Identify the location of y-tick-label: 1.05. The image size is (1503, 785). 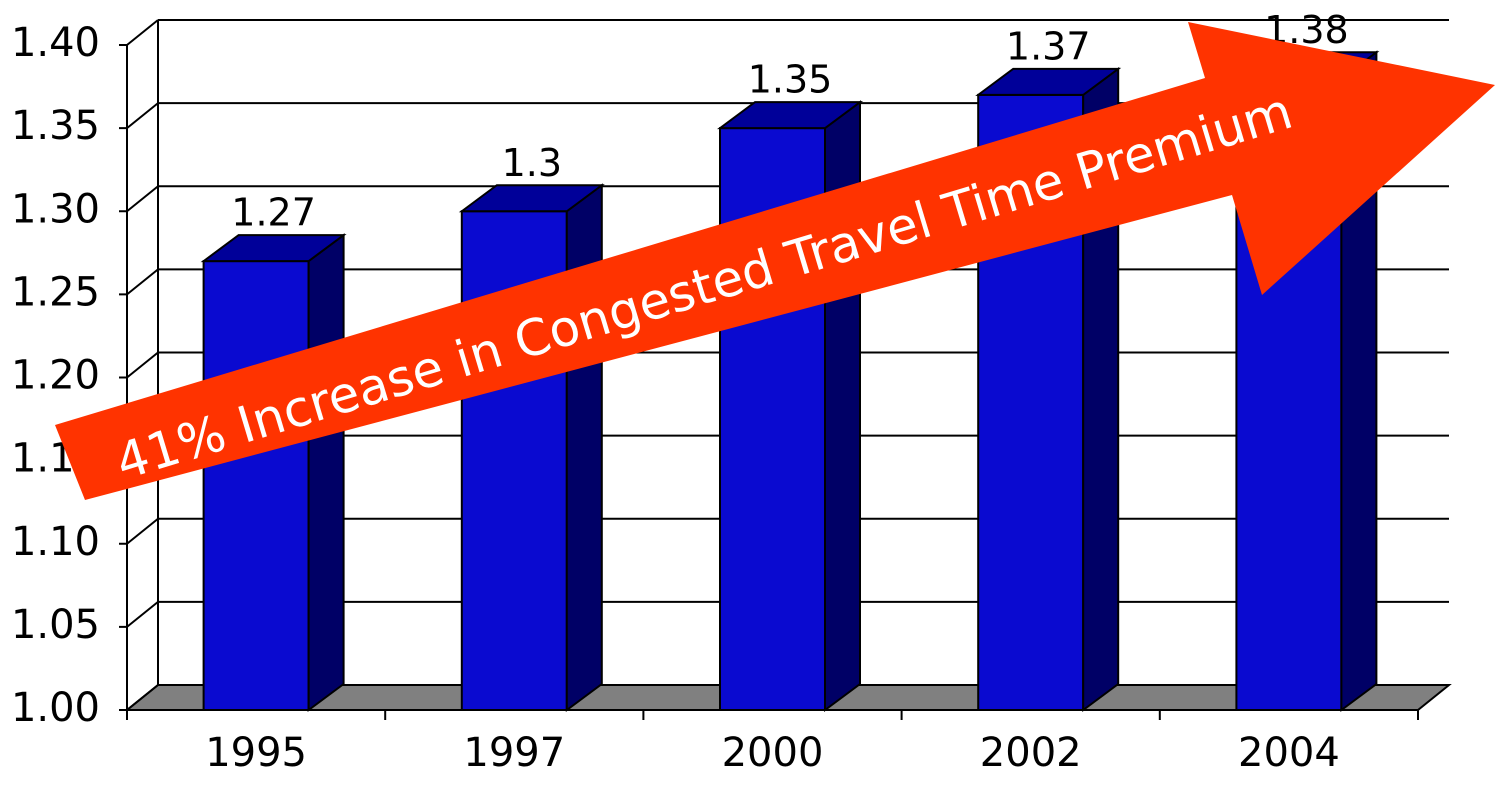
(55, 625).